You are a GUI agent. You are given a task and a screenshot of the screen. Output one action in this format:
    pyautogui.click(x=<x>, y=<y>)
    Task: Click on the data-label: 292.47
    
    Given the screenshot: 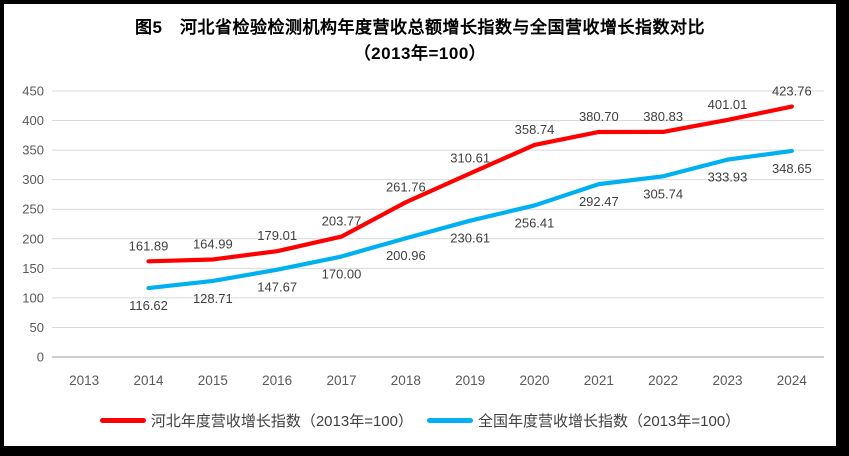 What is the action you would take?
    pyautogui.click(x=599, y=201)
    